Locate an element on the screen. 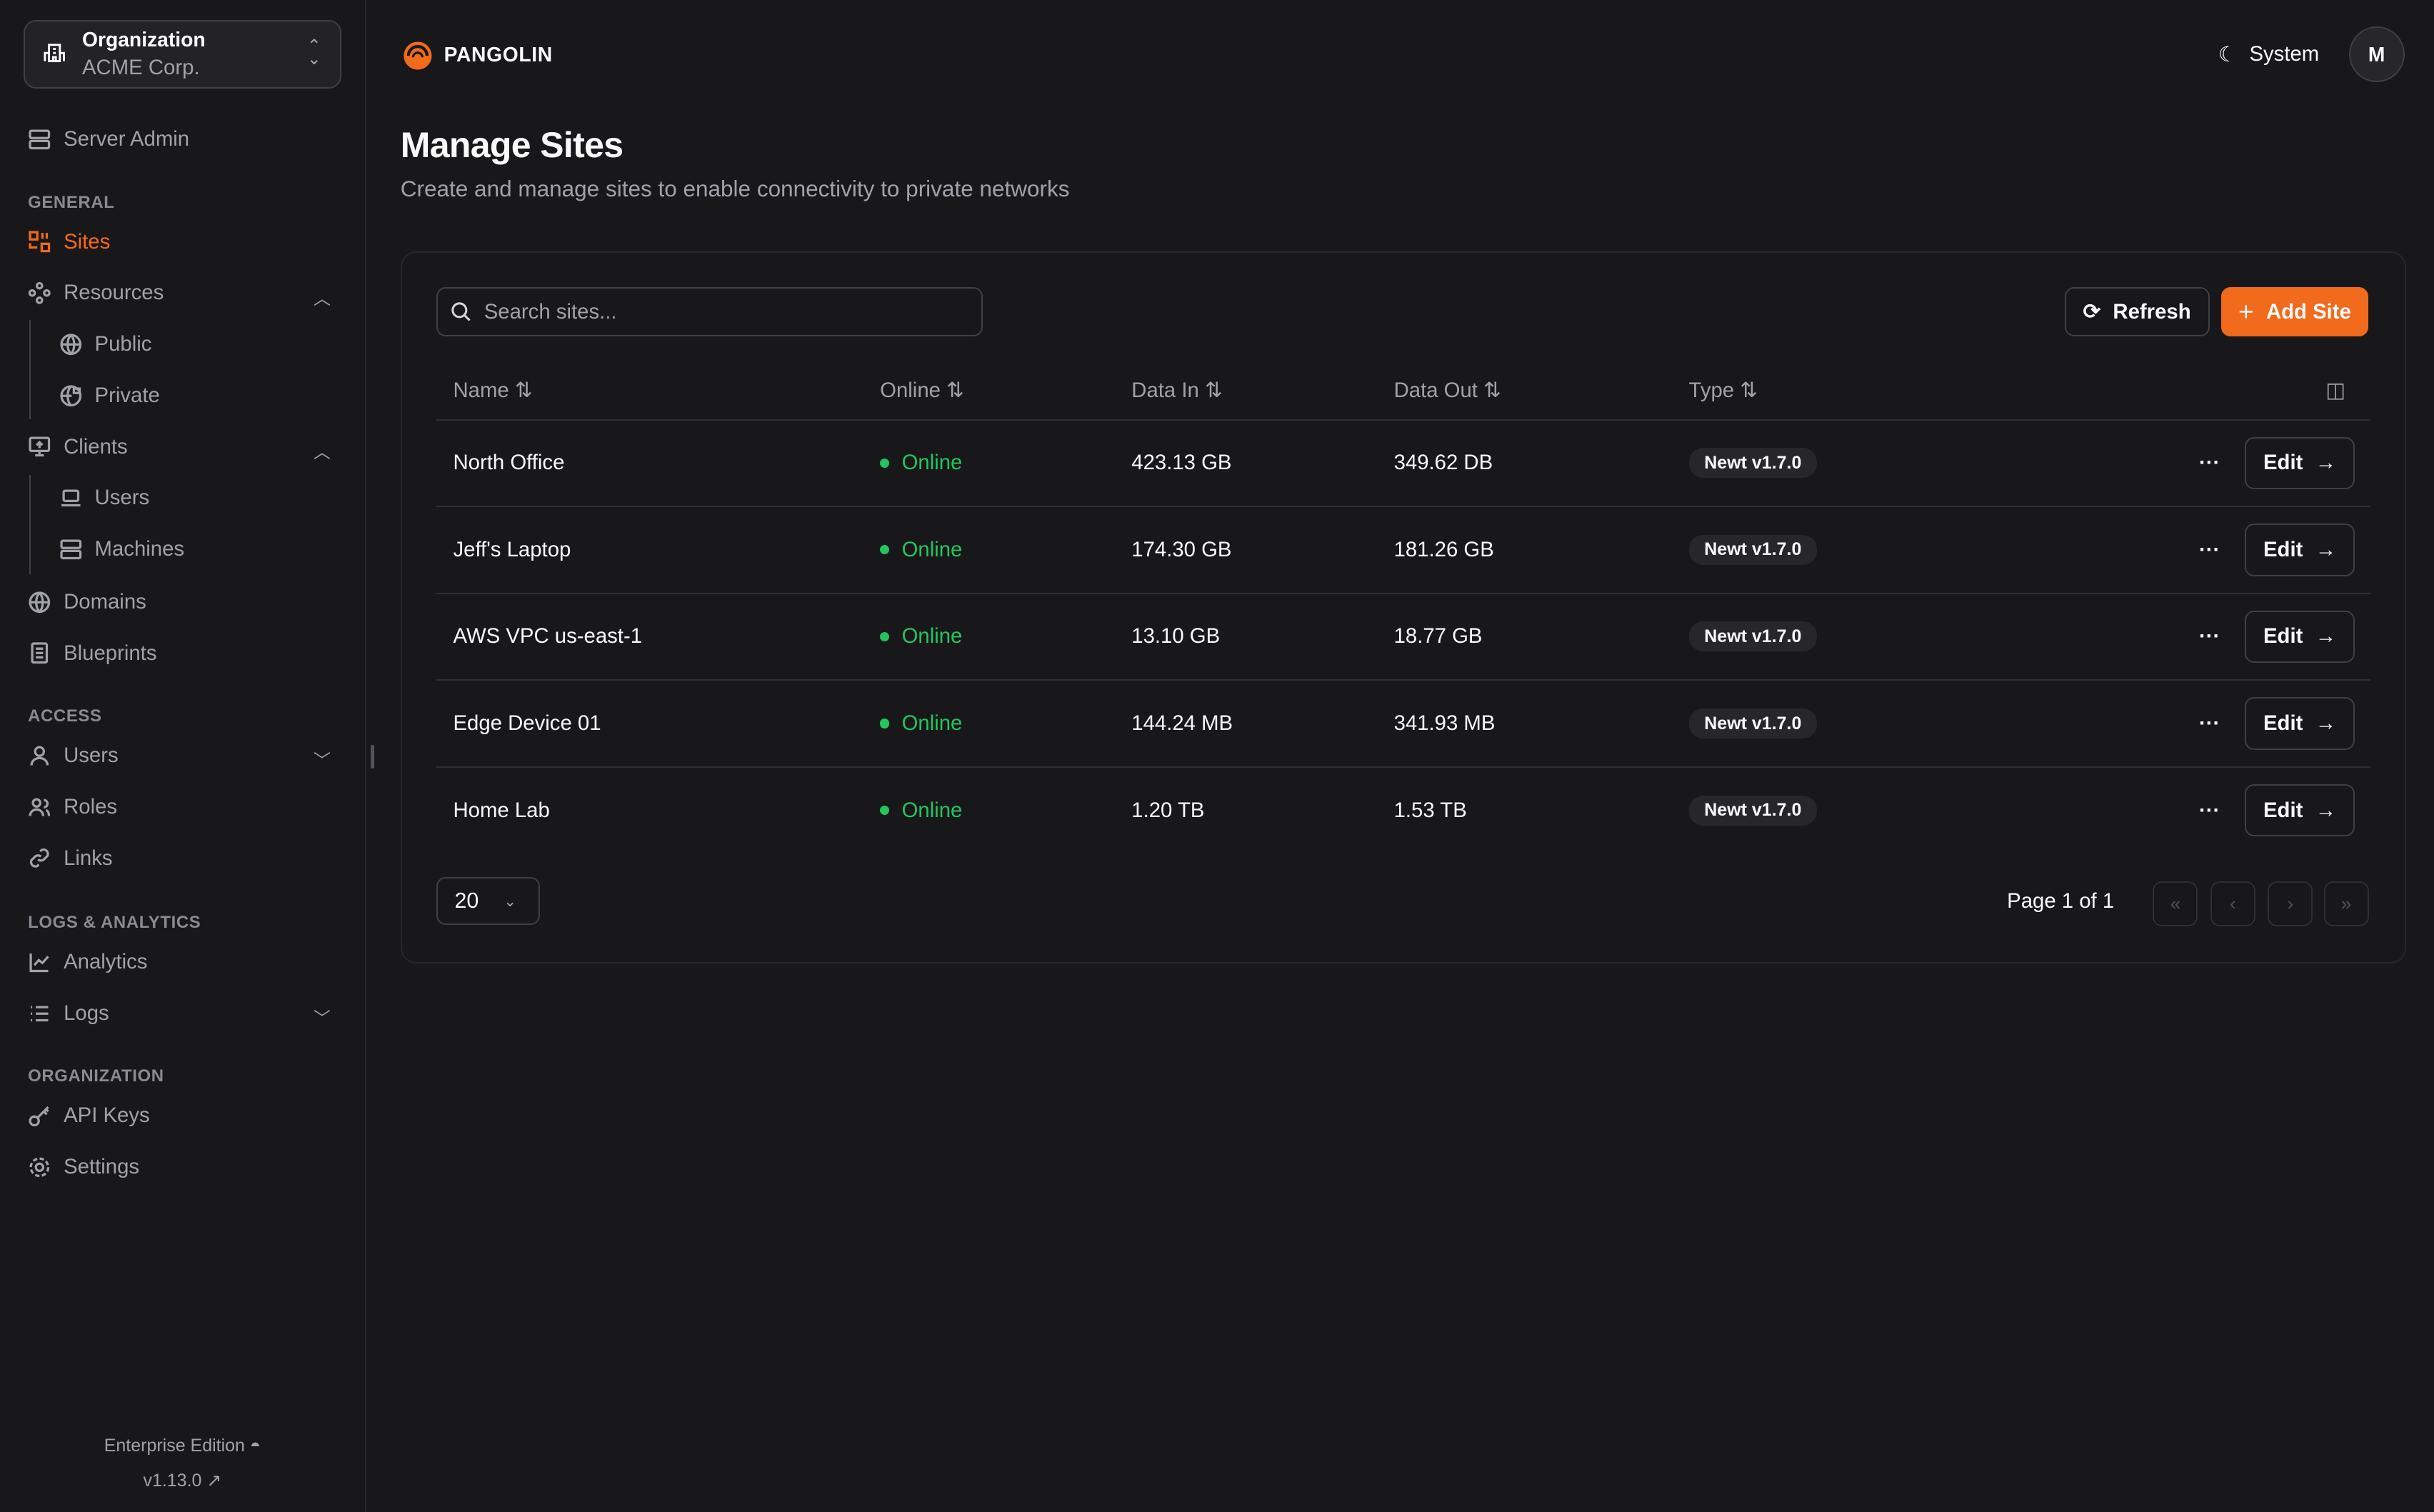  globe-icon is located at coordinates (70, 344).